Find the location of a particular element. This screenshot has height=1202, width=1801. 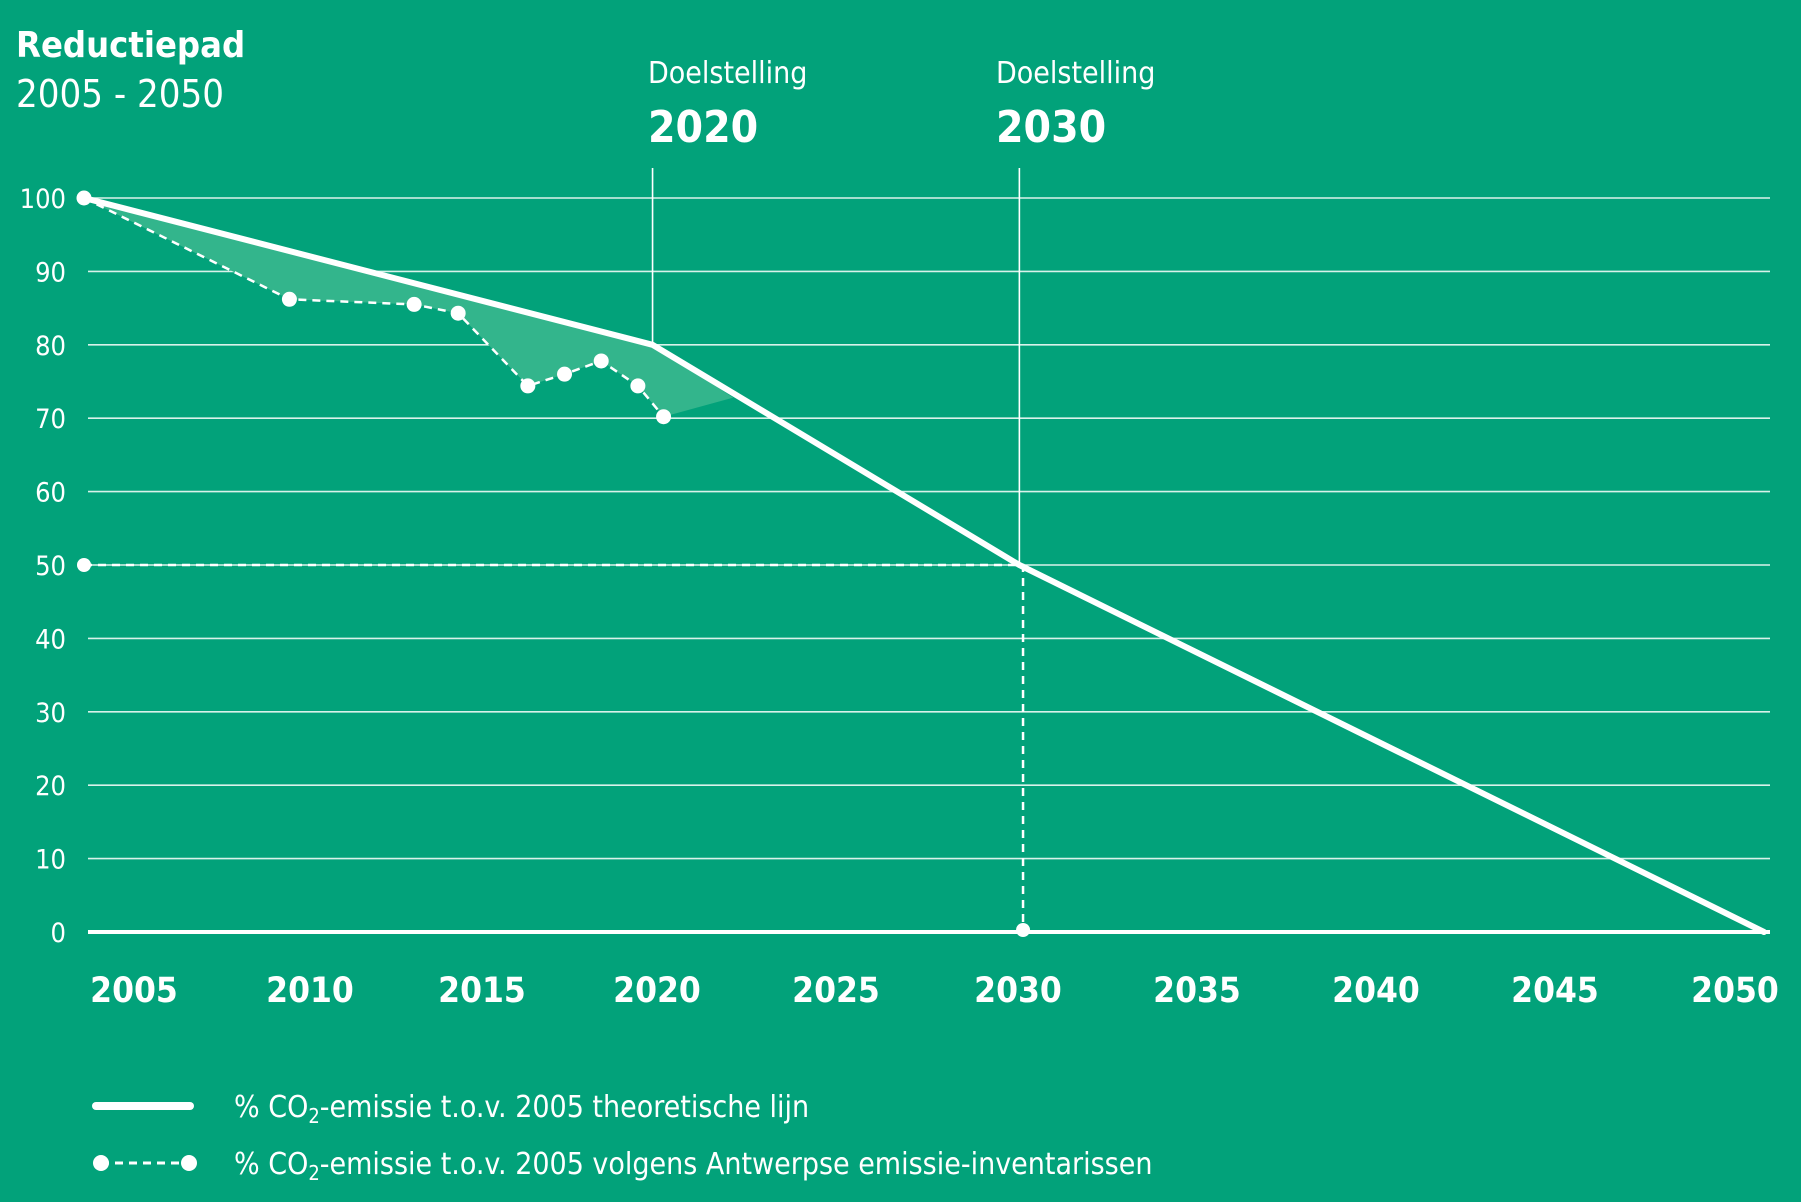

y-tick-label-30: 30 is located at coordinates (50, 713).